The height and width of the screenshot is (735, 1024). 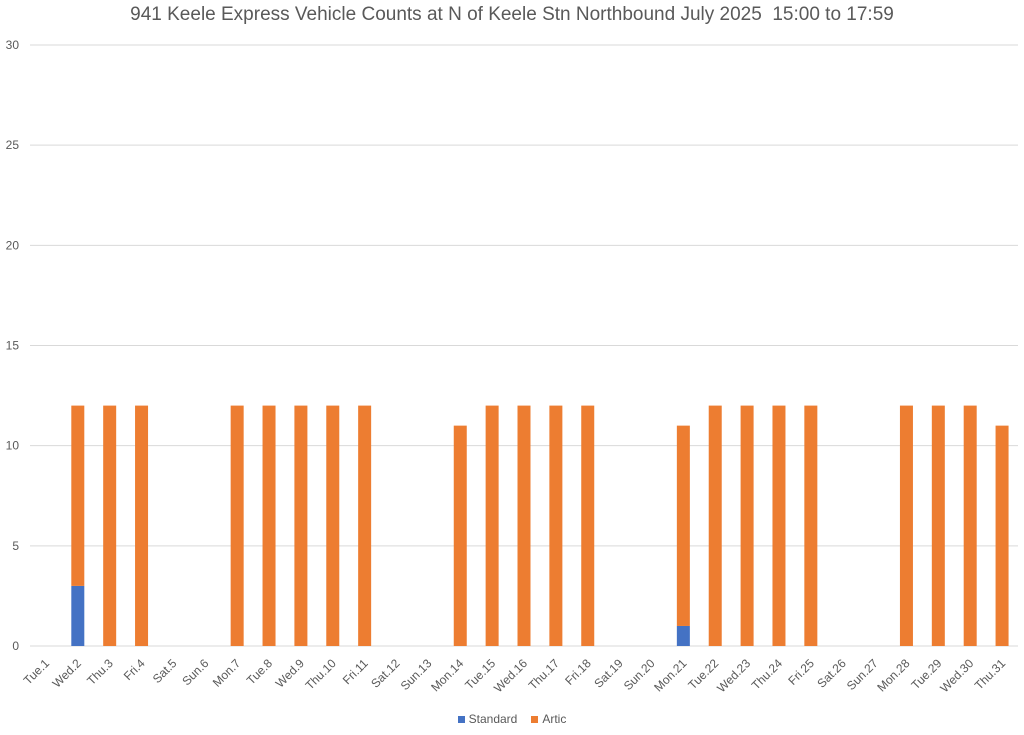 I want to click on x-tick-label: Fri.4, so click(x=134, y=669).